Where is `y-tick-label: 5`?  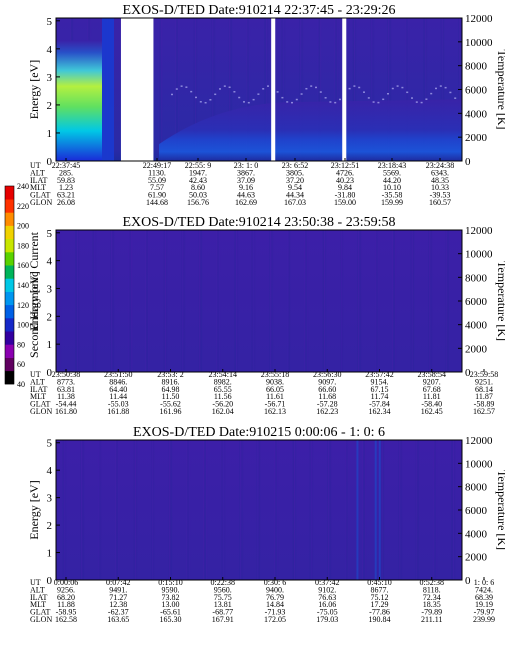 y-tick-label: 5 is located at coordinates (50, 22).